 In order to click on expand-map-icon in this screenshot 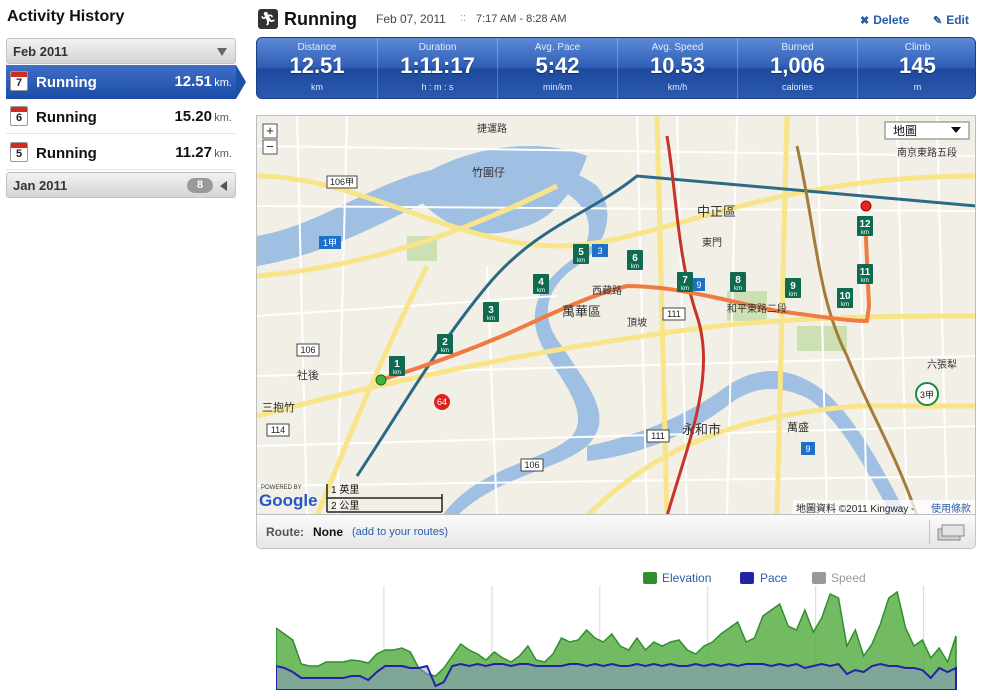, I will do `click(951, 532)`.